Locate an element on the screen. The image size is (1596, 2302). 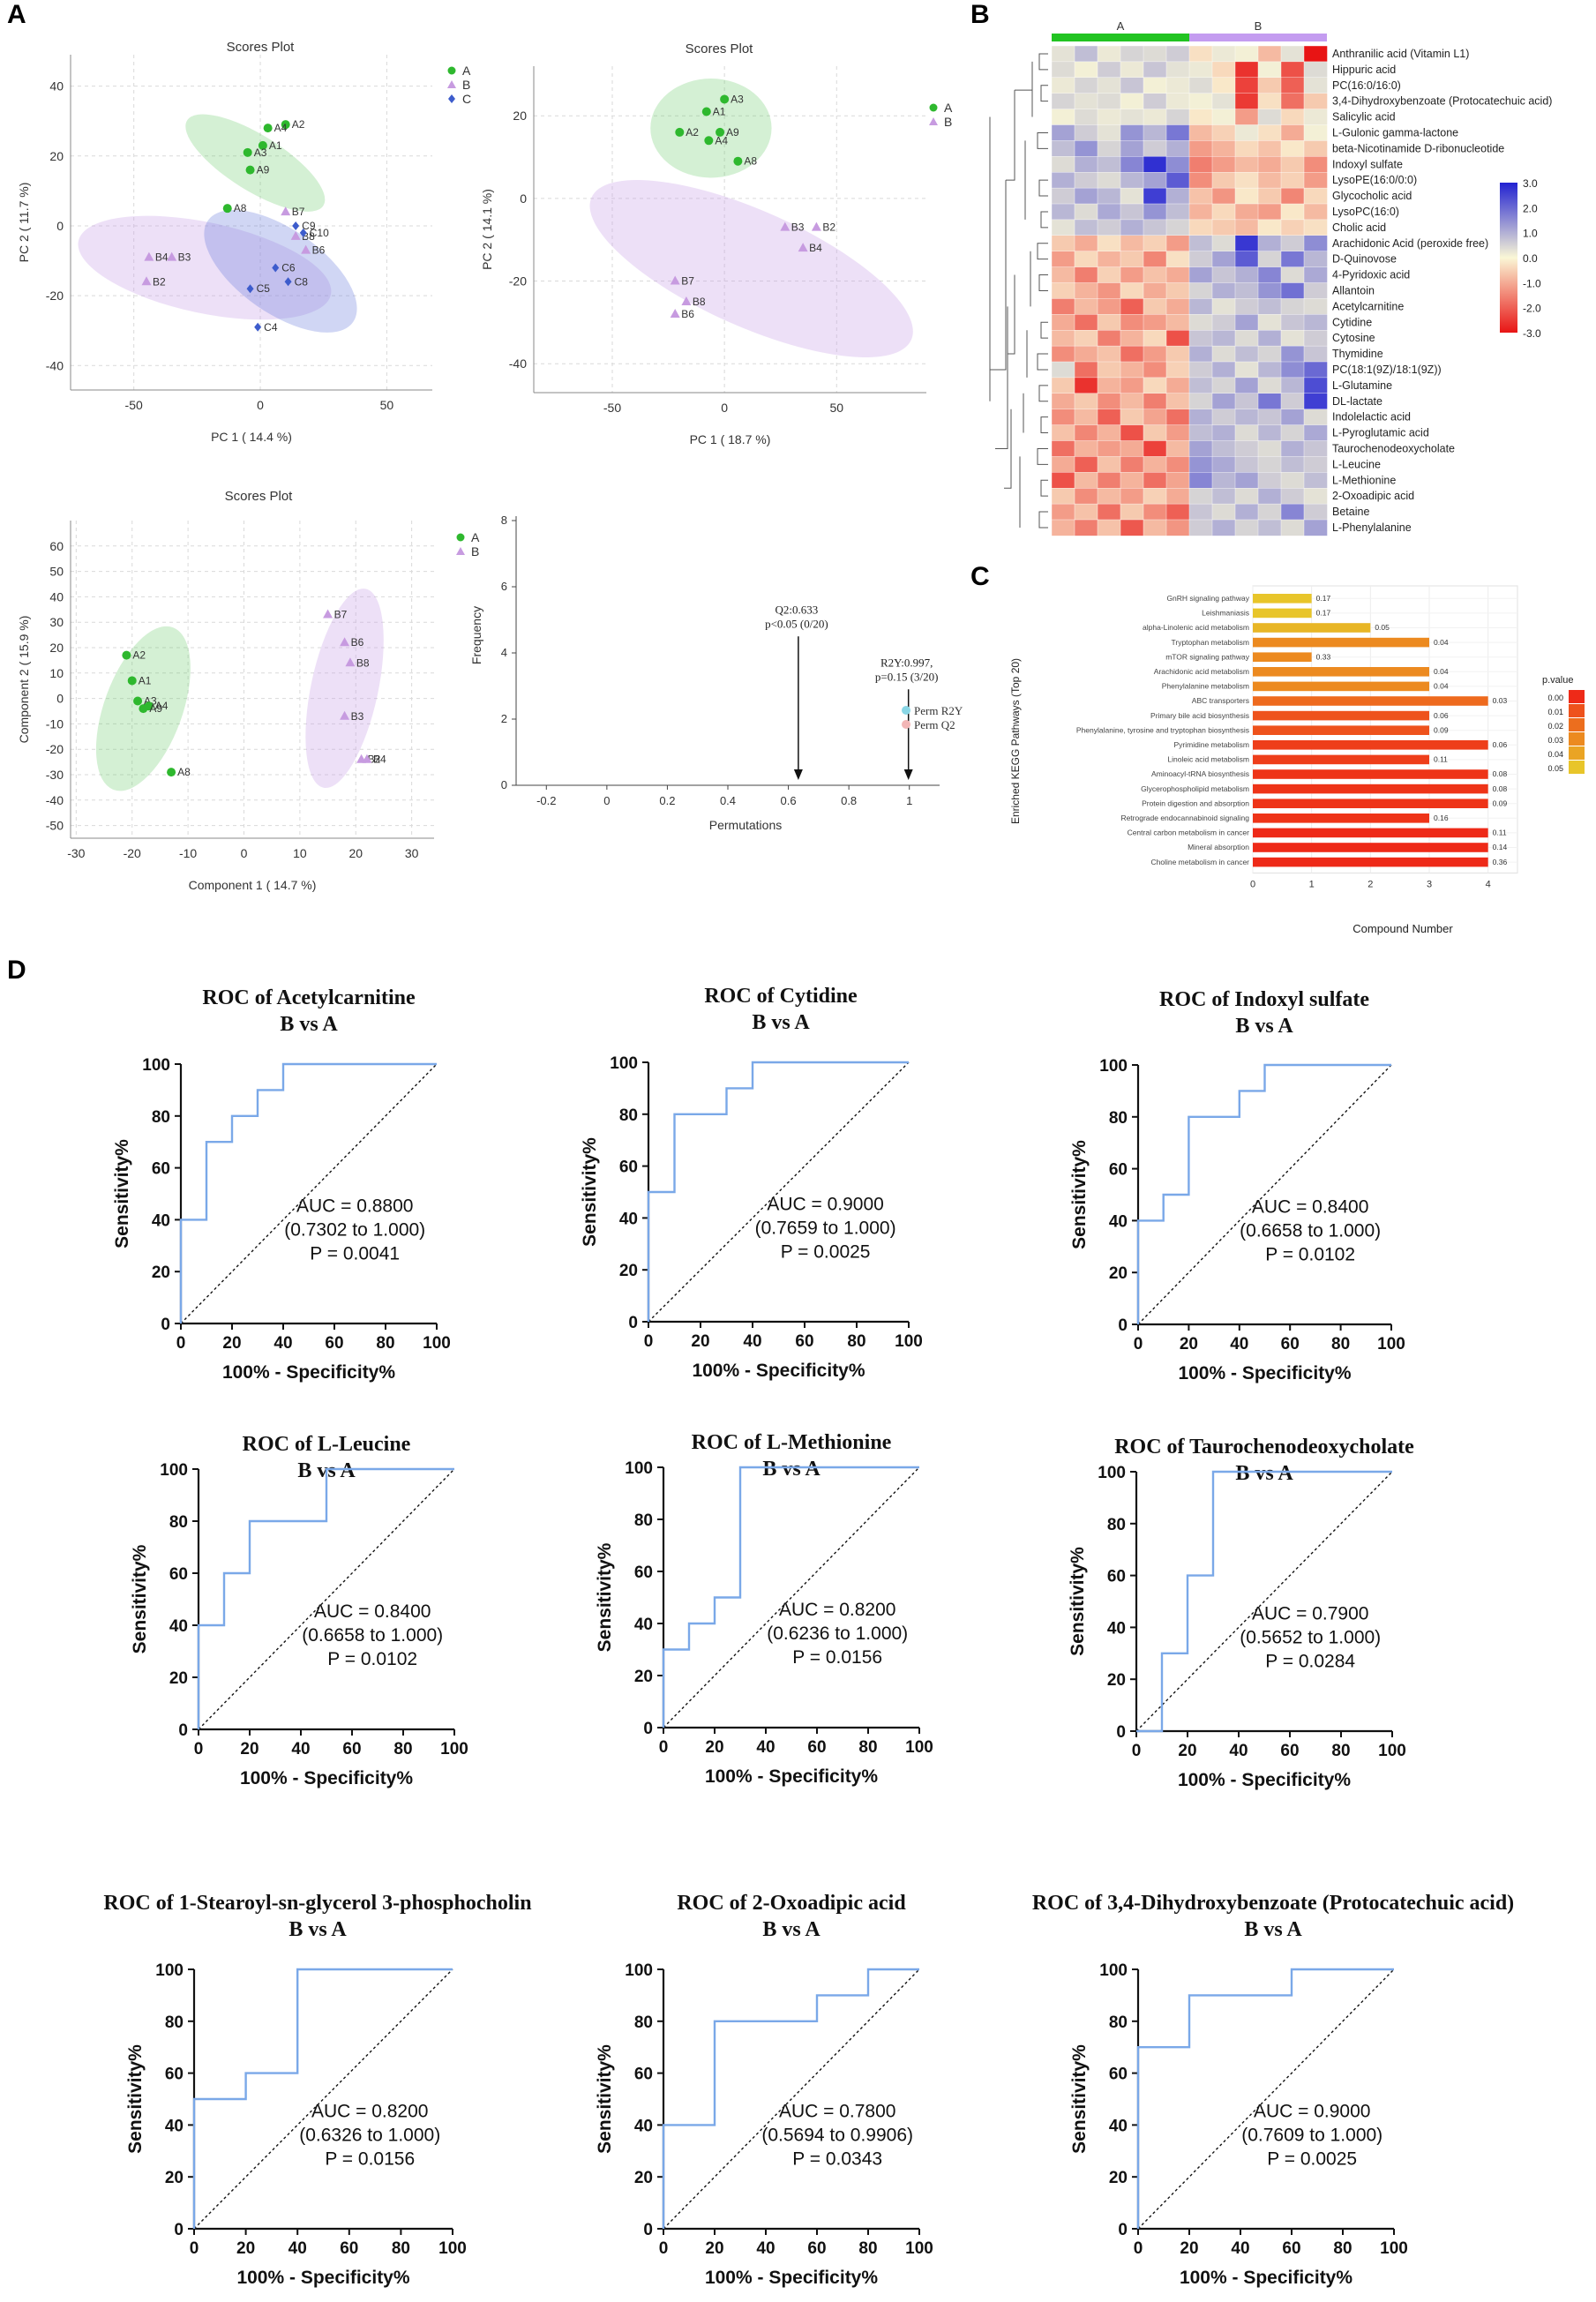
row-label: Cytidine is located at coordinates (1352, 322).